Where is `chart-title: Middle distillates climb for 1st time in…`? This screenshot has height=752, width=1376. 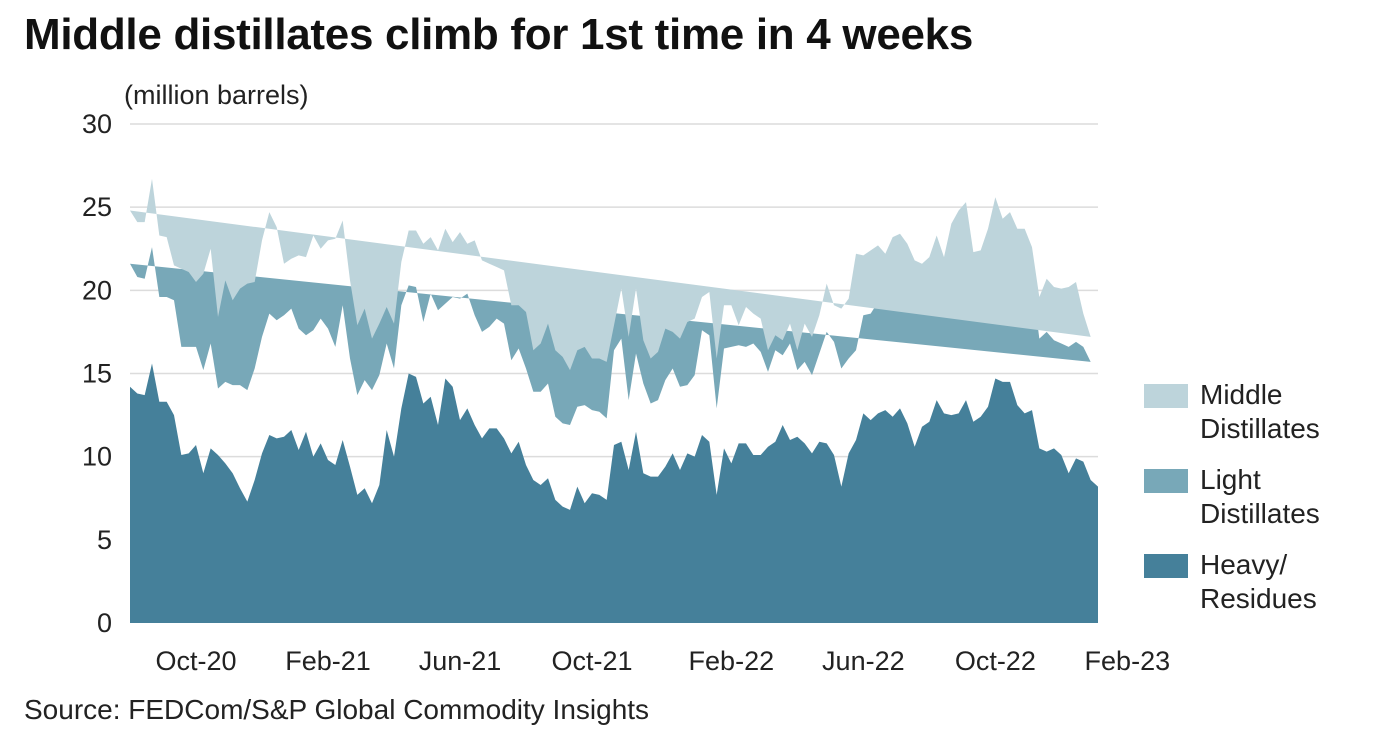 chart-title: Middle distillates climb for 1st time in… is located at coordinates (499, 34).